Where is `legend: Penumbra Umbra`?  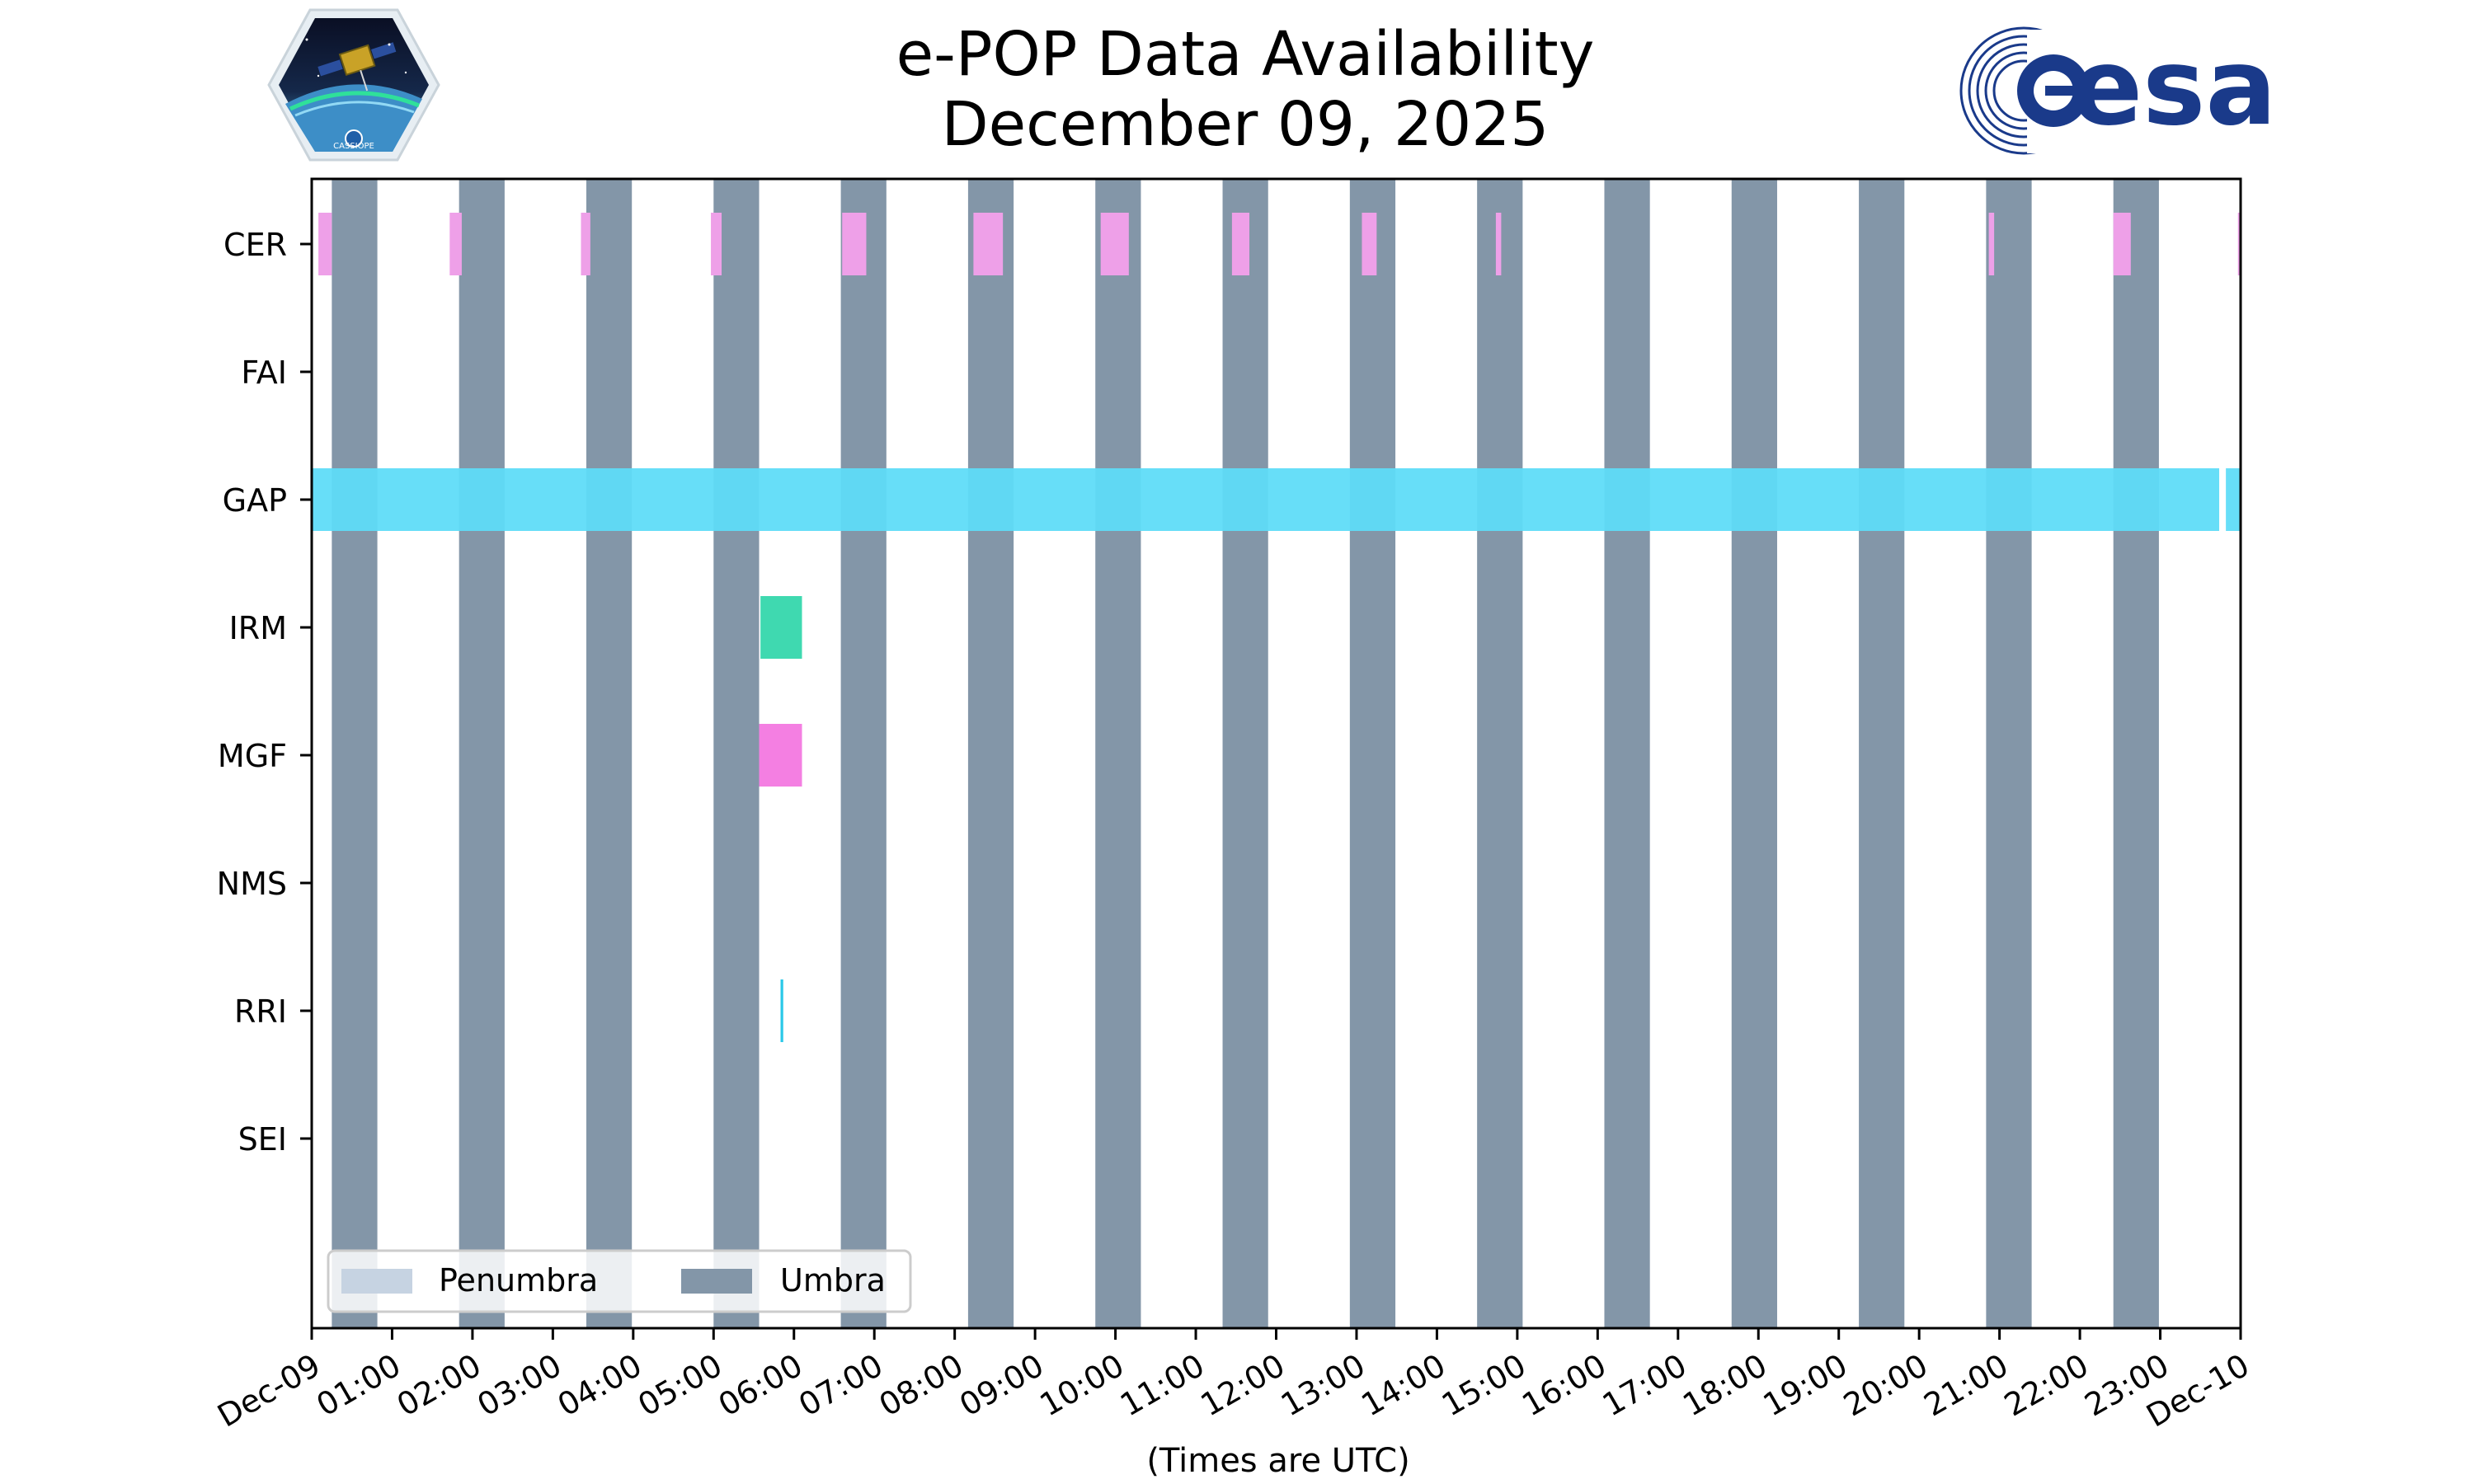 legend: Penumbra Umbra is located at coordinates (619, 1281).